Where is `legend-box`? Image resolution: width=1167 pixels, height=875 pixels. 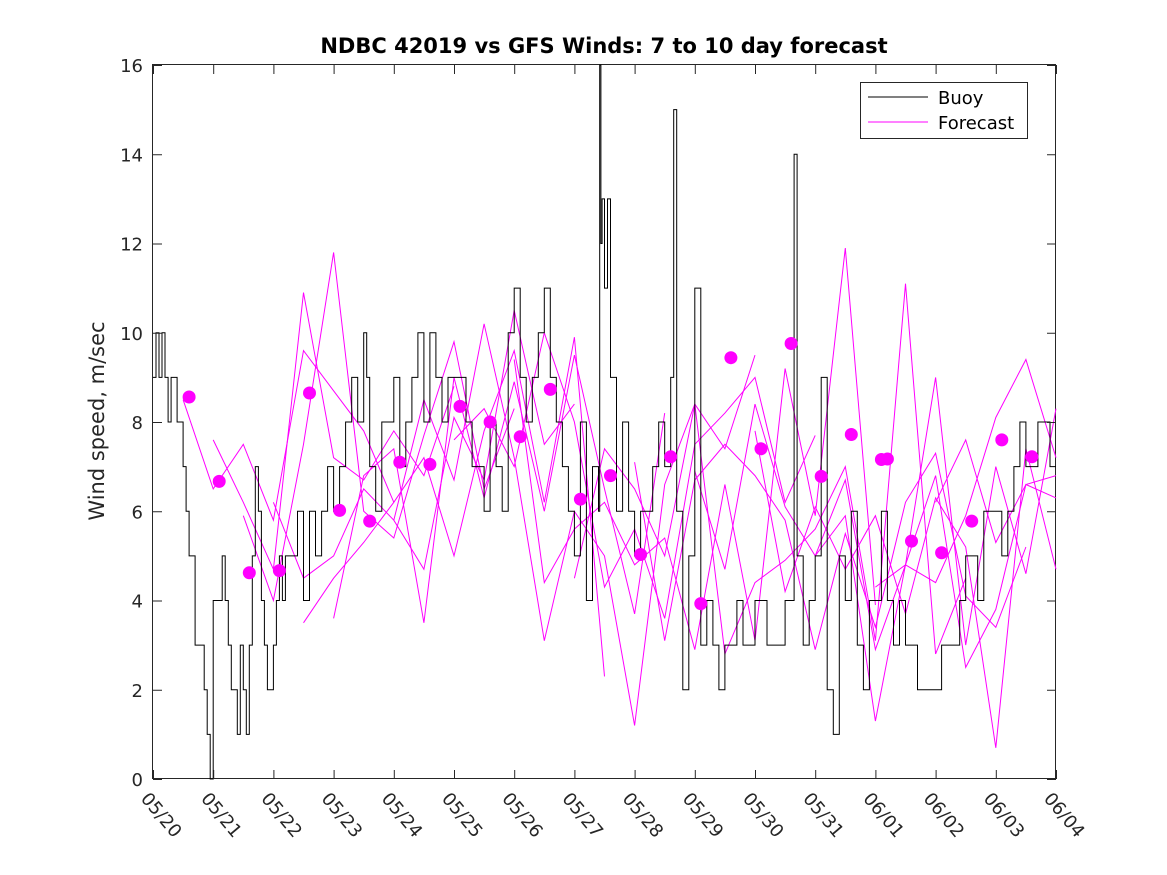 legend-box is located at coordinates (944, 110).